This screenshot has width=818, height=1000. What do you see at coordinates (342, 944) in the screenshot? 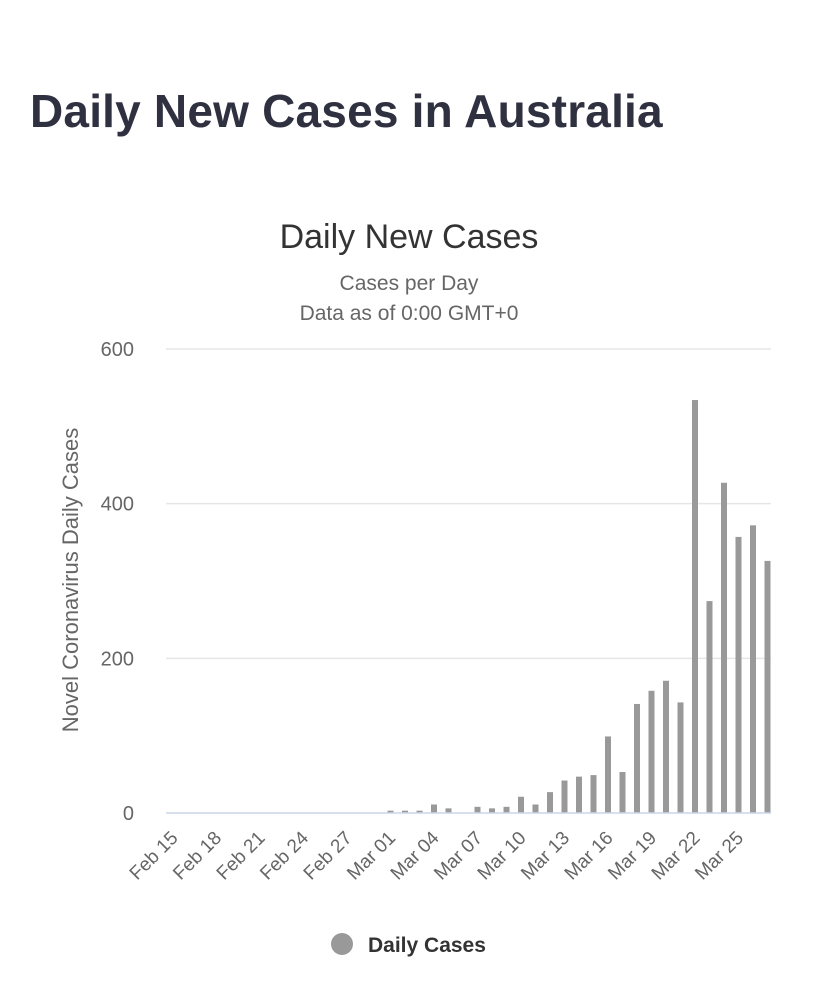
I see `legend-marker` at bounding box center [342, 944].